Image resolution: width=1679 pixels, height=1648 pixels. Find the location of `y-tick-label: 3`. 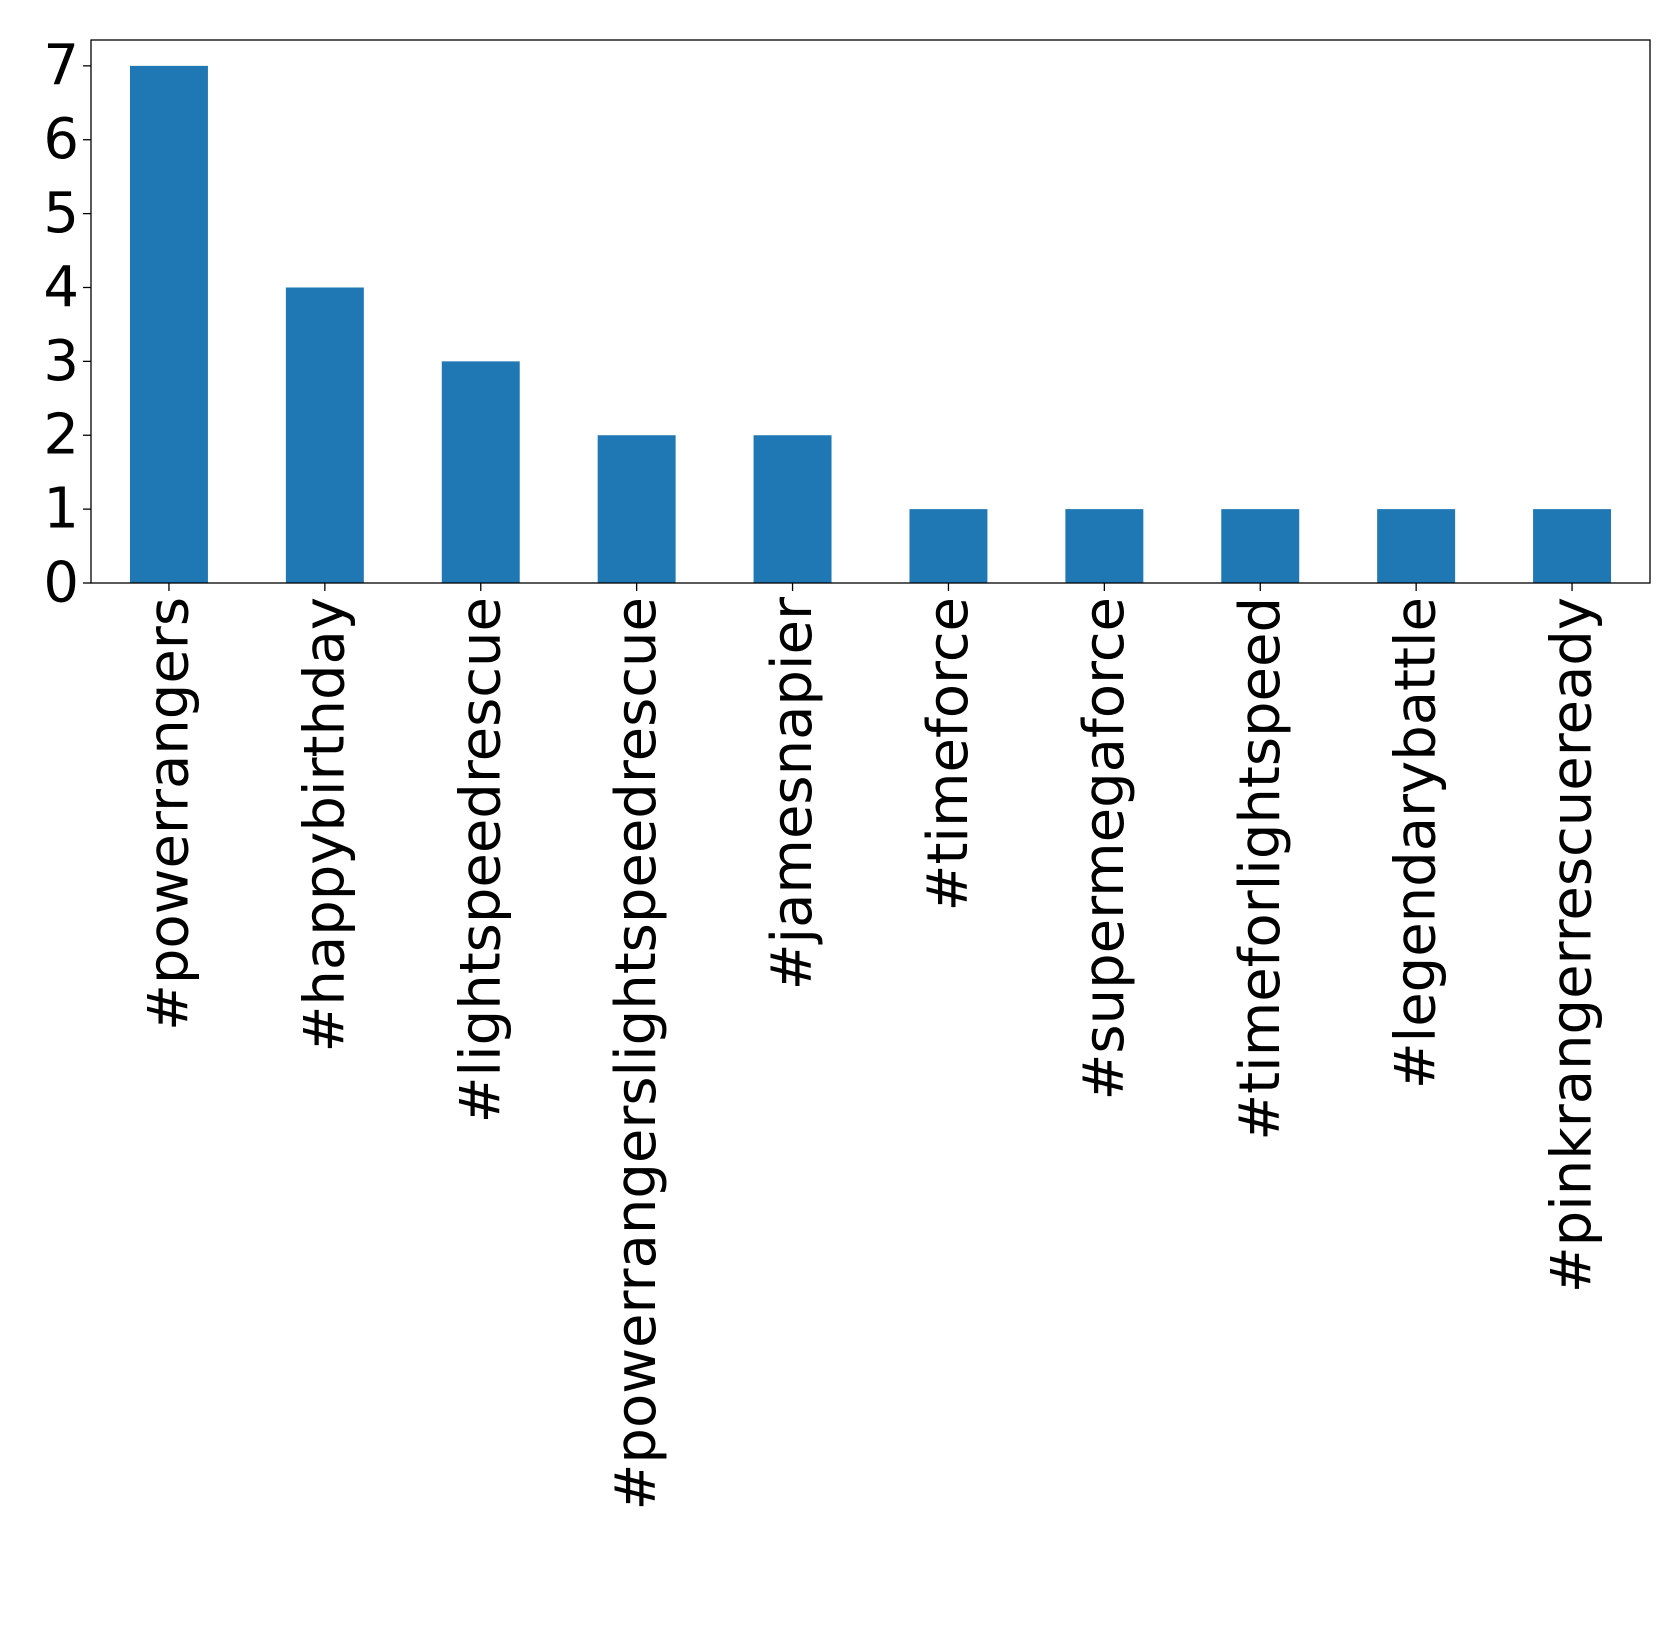

y-tick-label: 3 is located at coordinates (61, 361).